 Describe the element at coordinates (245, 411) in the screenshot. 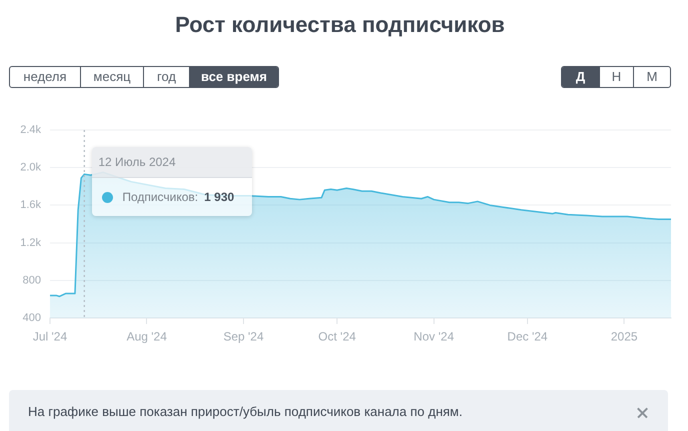

I see `text: На графике выше показан прирост/убыль подписчиков канала по дням.` at that location.